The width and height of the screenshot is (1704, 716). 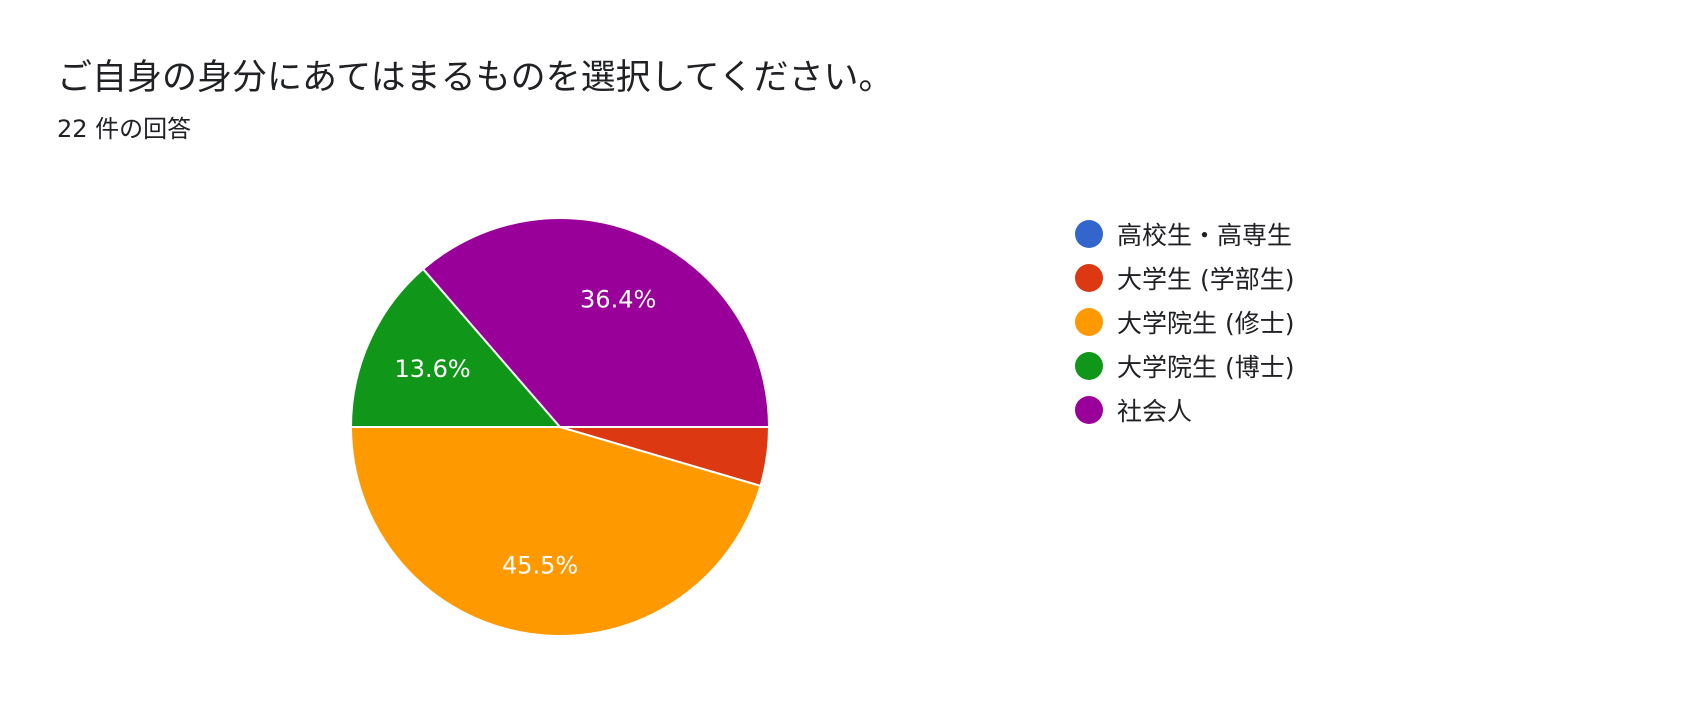 What do you see at coordinates (432, 369) in the screenshot?
I see `slice-percent-label: 13.6%` at bounding box center [432, 369].